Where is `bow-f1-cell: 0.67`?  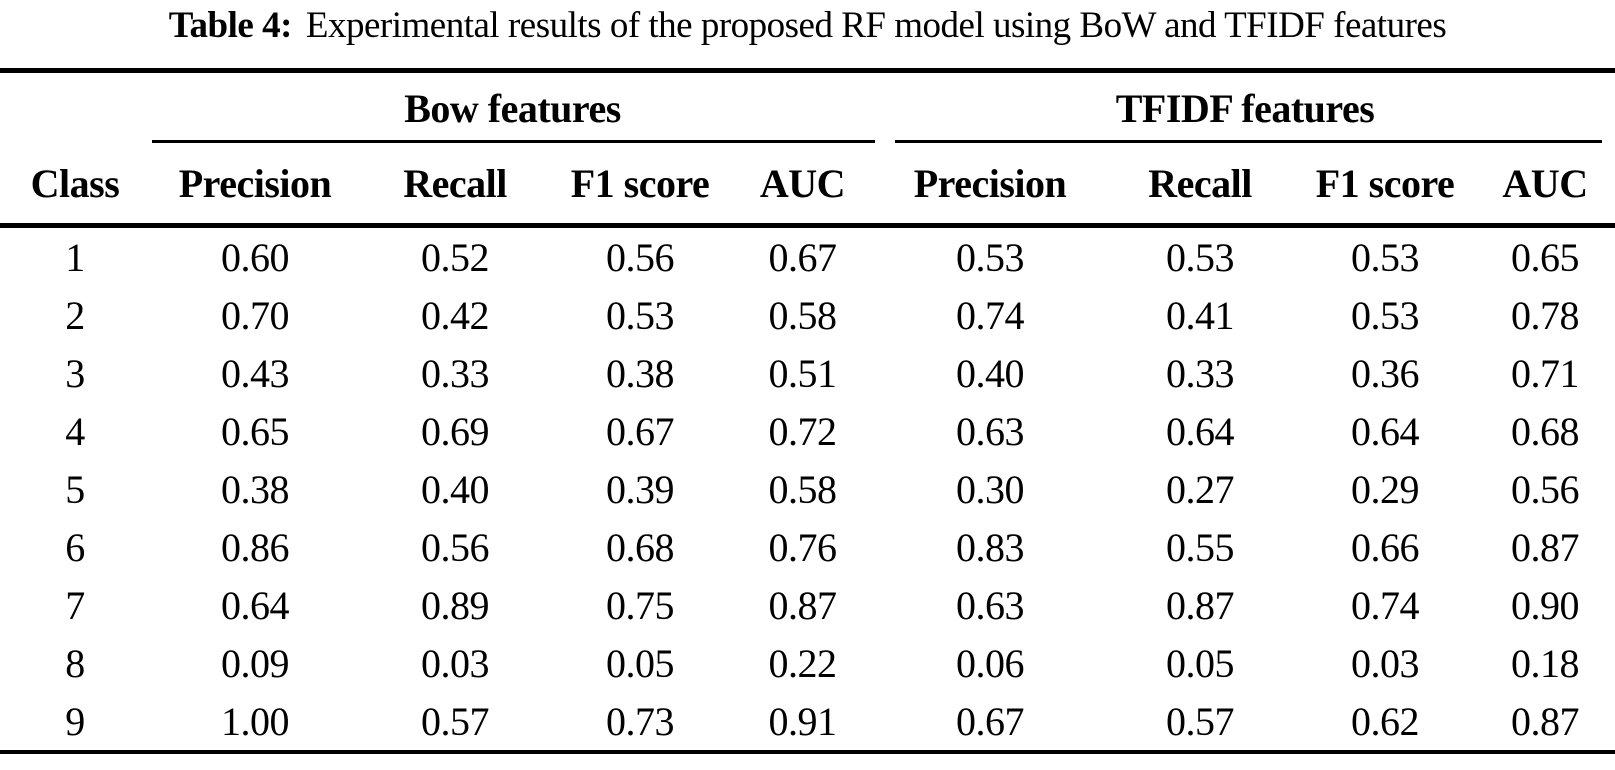 bow-f1-cell: 0.67 is located at coordinates (640, 431).